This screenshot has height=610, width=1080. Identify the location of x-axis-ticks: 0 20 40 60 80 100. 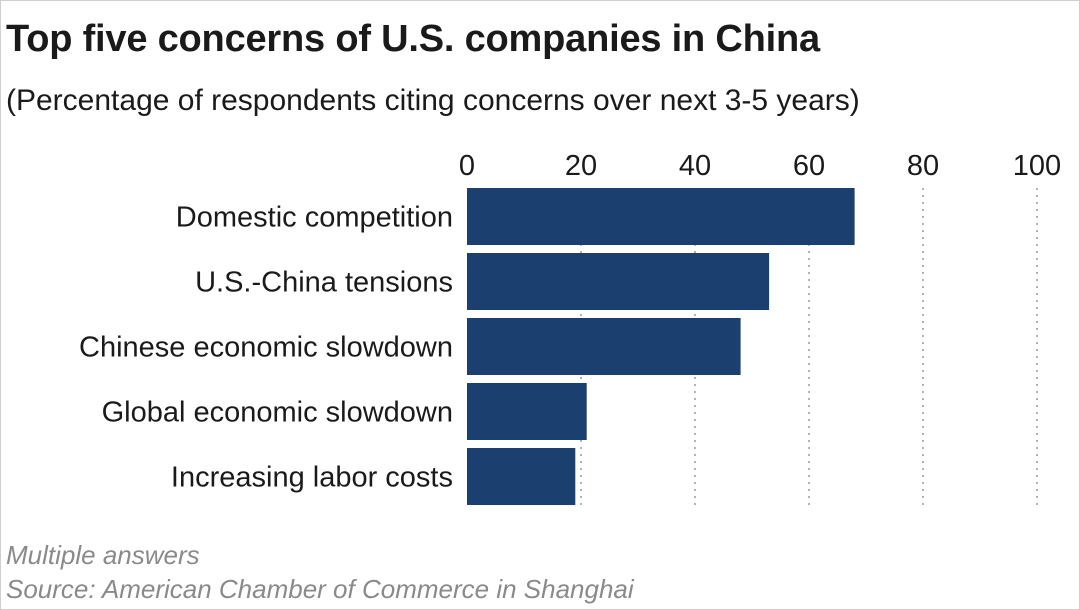
(760, 166).